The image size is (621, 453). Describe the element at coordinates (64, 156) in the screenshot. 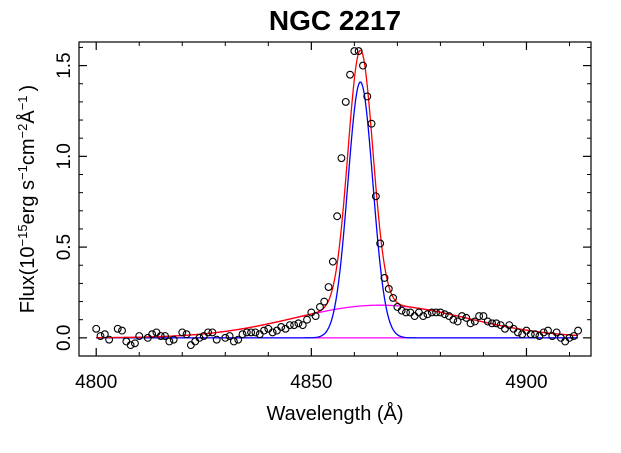

I see `y-tick-label: 1.0` at that location.